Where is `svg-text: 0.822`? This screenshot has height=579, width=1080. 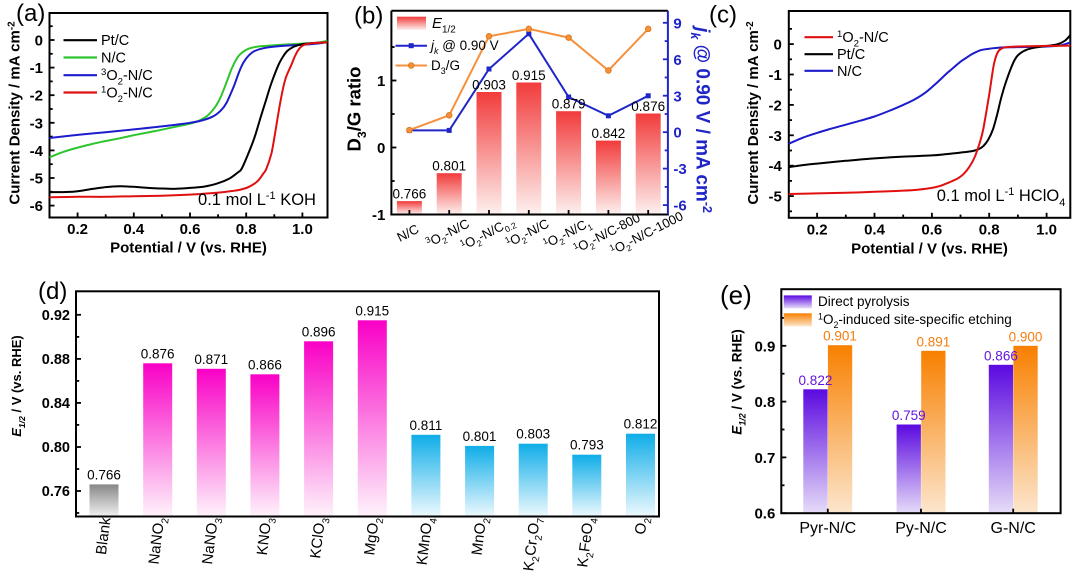
svg-text: 0.822 is located at coordinates (816, 380).